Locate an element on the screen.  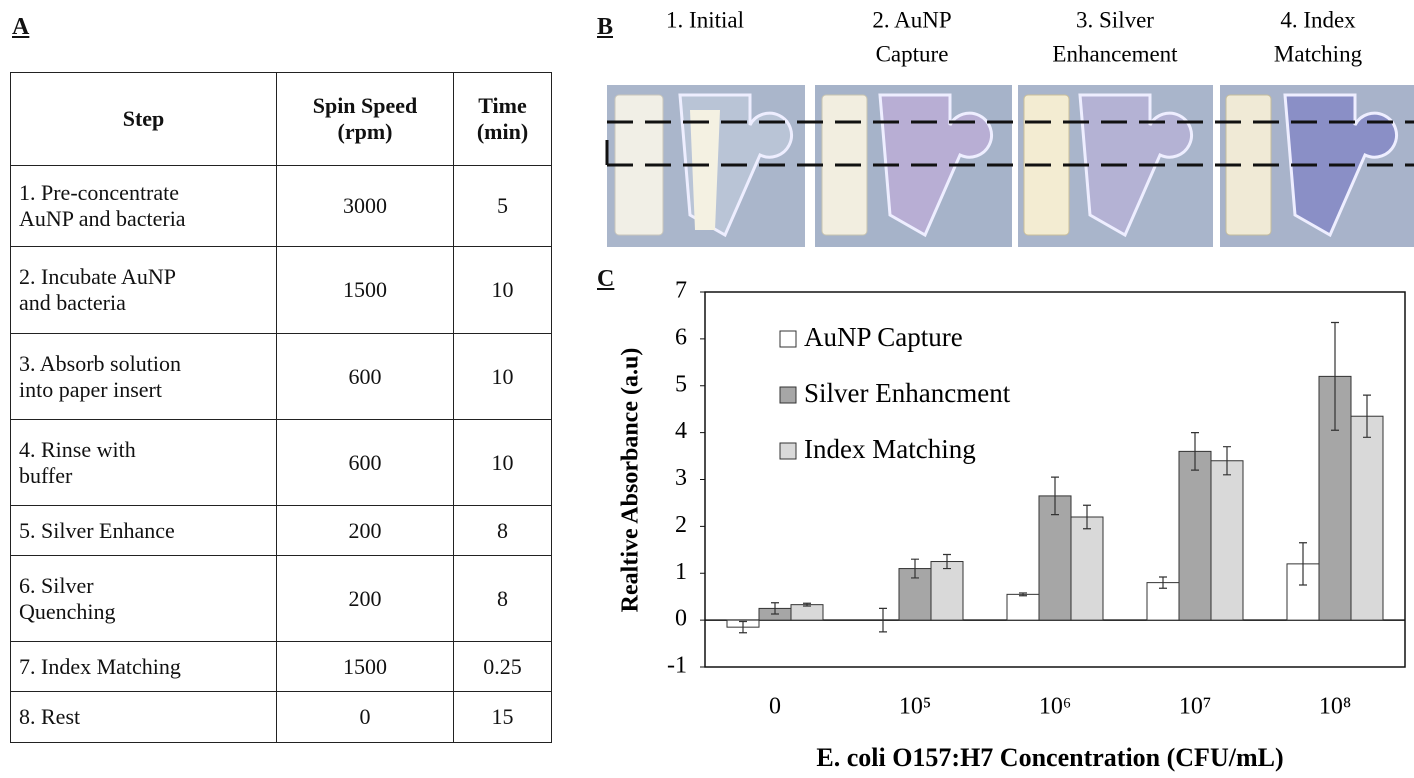
cell-text: 7. Index Matching is located at coordinates (100, 666).